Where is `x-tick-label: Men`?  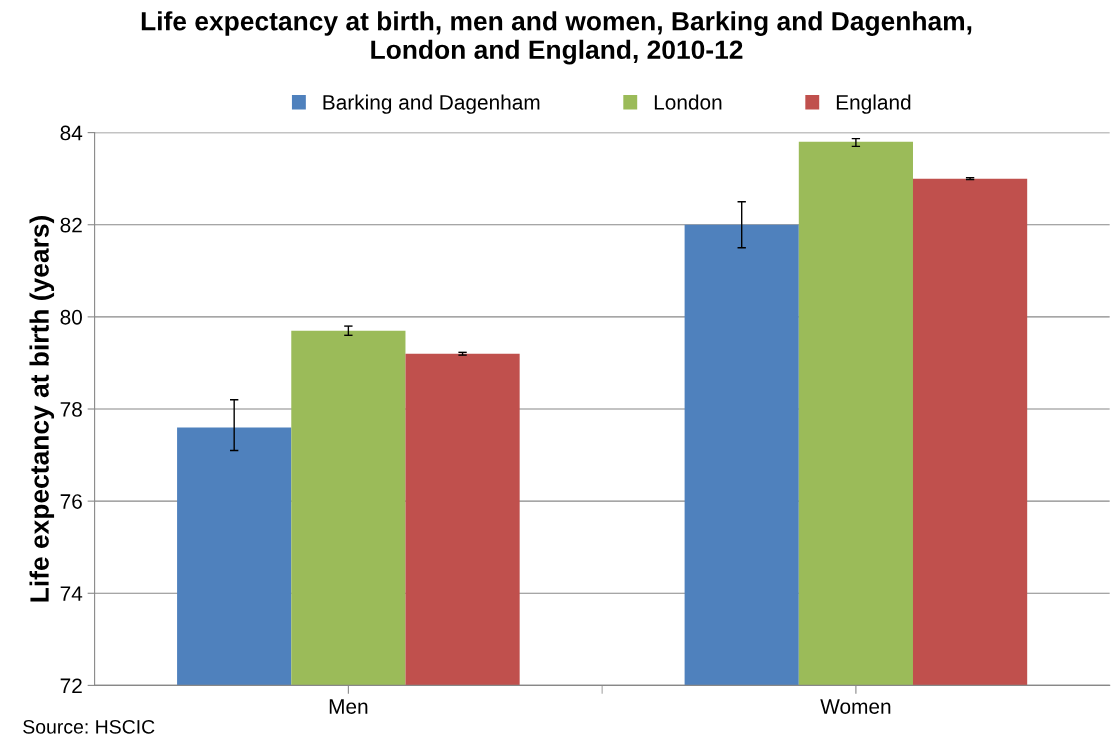
x-tick-label: Men is located at coordinates (348, 706).